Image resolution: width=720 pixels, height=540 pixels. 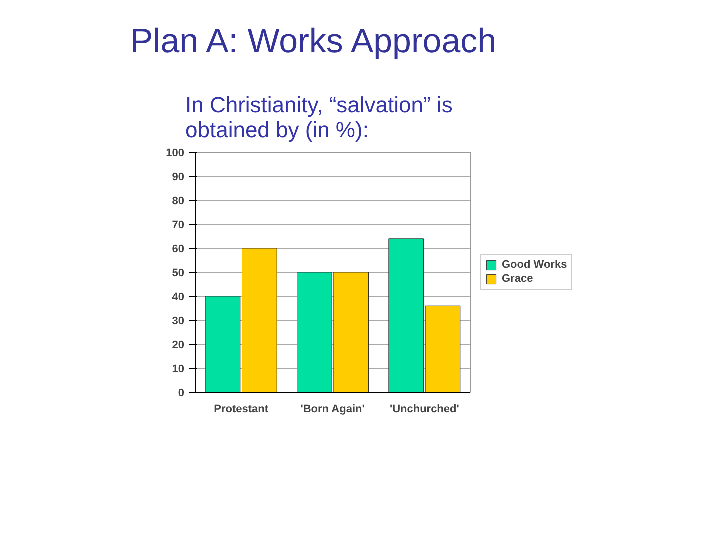 What do you see at coordinates (178, 226) in the screenshot?
I see `y-tick-label: 70` at bounding box center [178, 226].